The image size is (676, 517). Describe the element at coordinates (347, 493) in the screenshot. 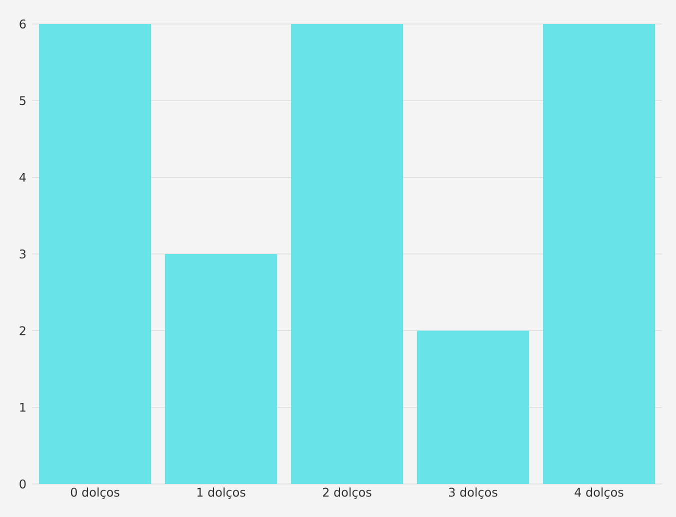

I see `x-tick-label: 2 dolços` at that location.